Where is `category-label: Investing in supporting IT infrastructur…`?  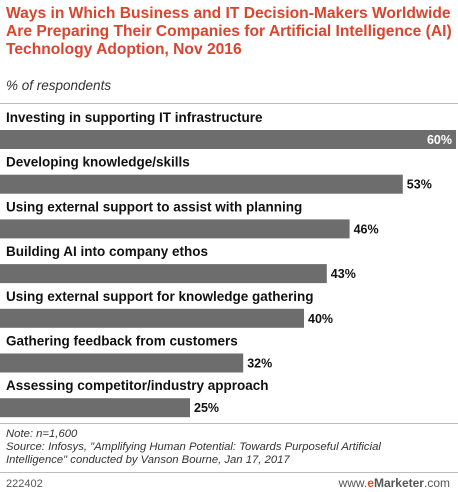 category-label: Investing in supporting IT infrastructur… is located at coordinates (134, 117).